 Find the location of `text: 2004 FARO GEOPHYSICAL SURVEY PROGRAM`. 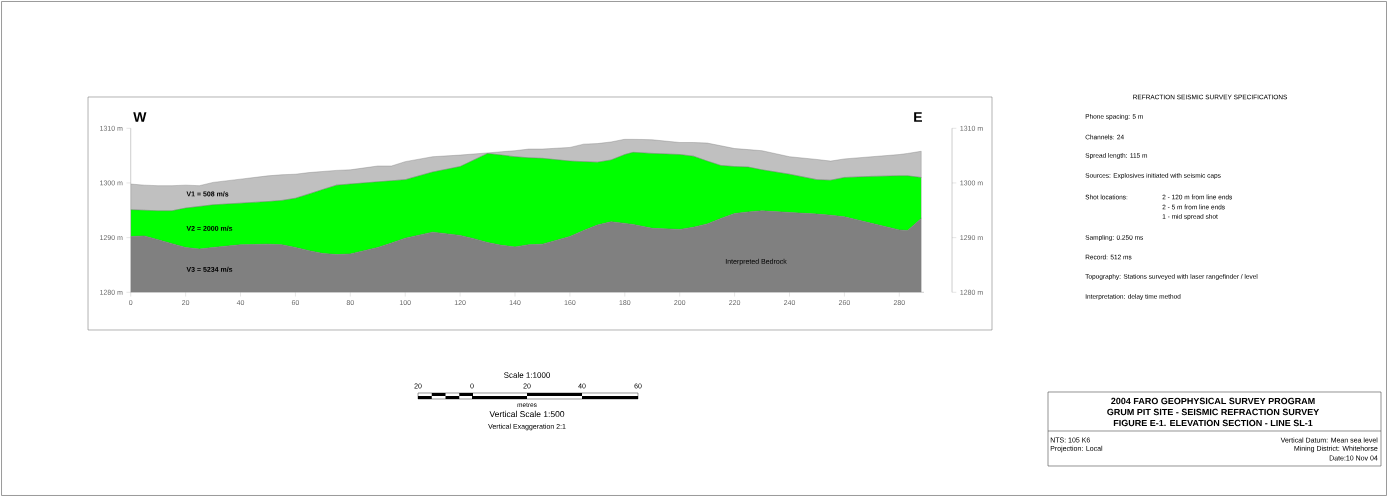

text: 2004 FARO GEOPHYSICAL SURVEY PROGRAM is located at coordinates (1213, 401).